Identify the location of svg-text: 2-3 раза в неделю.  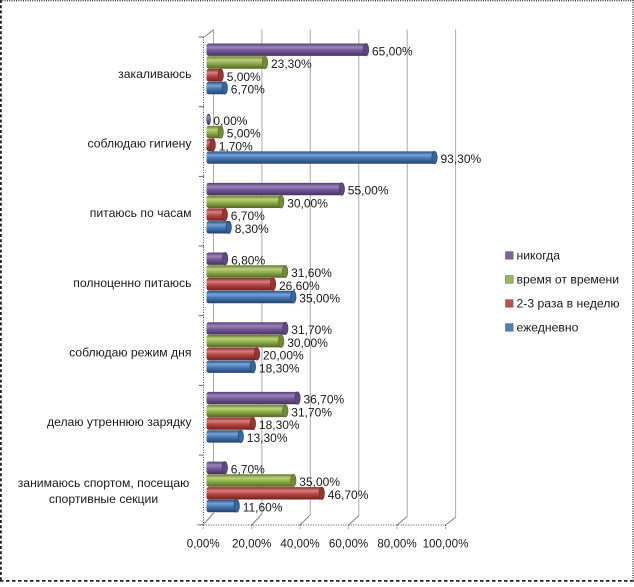
(568, 303).